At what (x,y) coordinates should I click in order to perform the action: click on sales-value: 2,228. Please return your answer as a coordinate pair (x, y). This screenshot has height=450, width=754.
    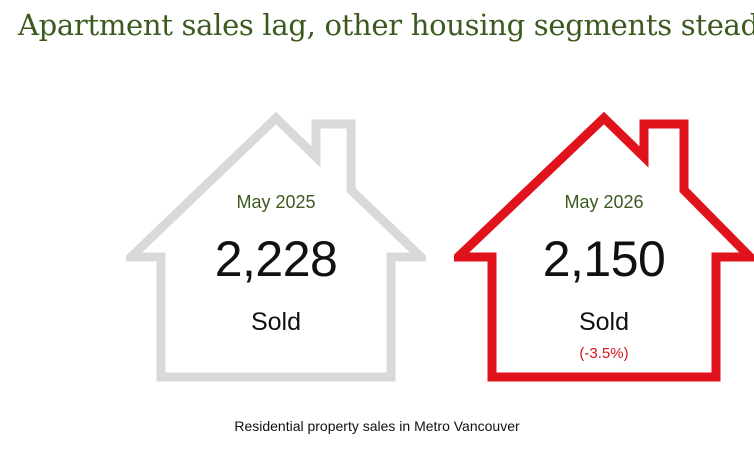
    Looking at the image, I should click on (276, 259).